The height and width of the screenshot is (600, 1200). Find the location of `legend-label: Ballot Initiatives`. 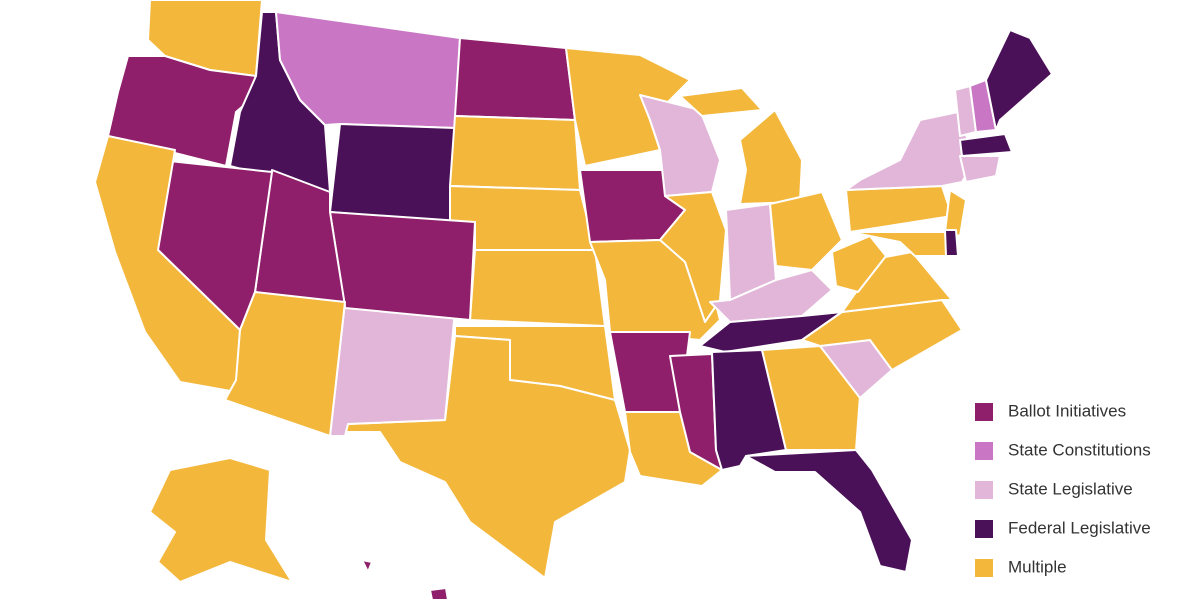

legend-label: Ballot Initiatives is located at coordinates (1067, 410).